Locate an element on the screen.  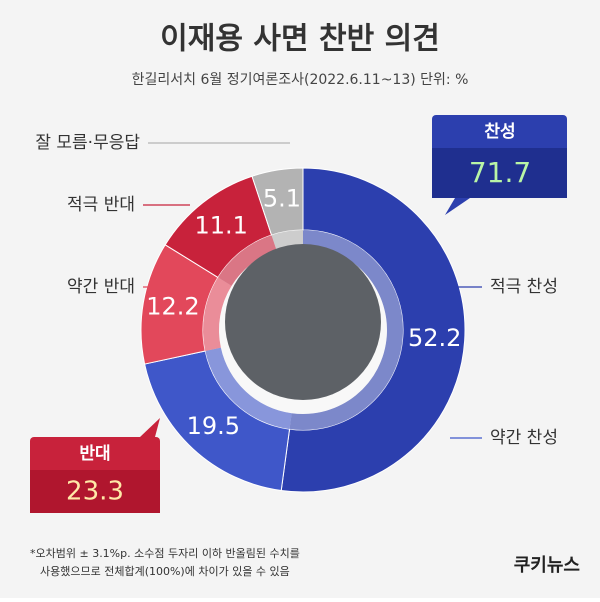
category-label: 잘 모름·무응답 is located at coordinates (87, 143).